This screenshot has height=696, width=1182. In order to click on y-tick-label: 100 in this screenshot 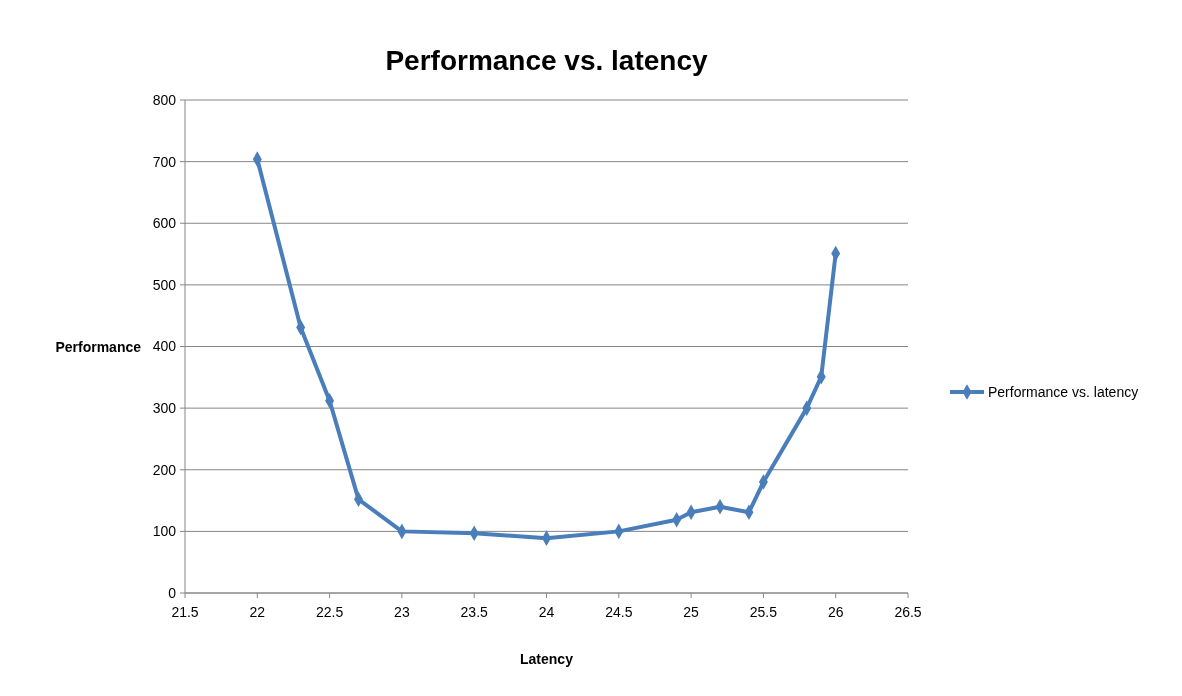, I will do `click(164, 531)`.